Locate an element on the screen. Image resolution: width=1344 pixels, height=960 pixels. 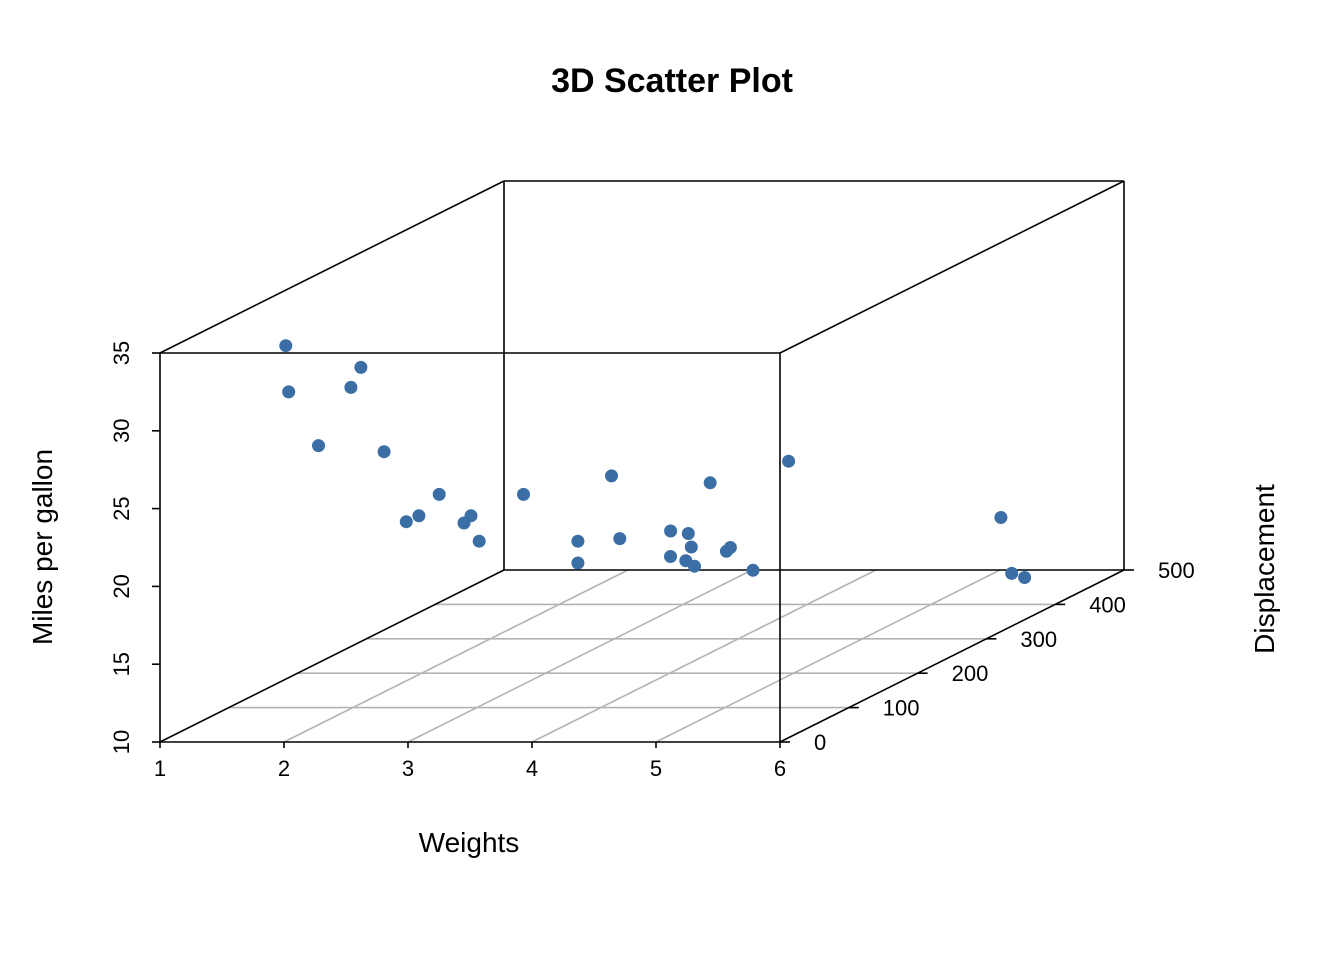
z-axis-label: Miles per gallon is located at coordinates (42, 547).